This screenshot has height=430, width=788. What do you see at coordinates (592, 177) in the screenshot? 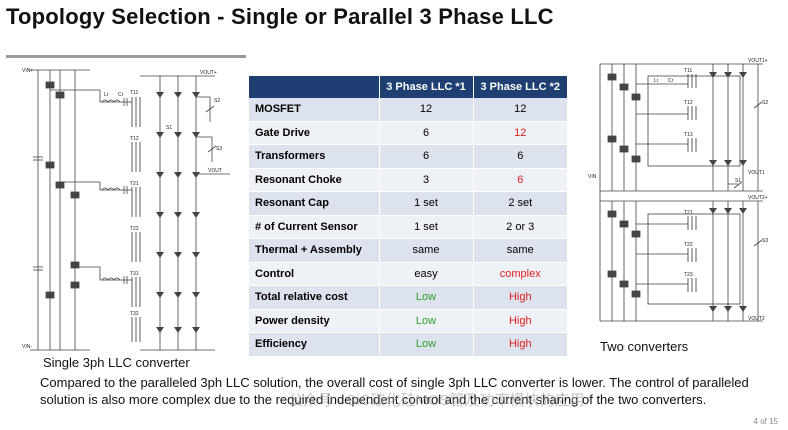
I see `label-vin: VIN` at bounding box center [592, 177].